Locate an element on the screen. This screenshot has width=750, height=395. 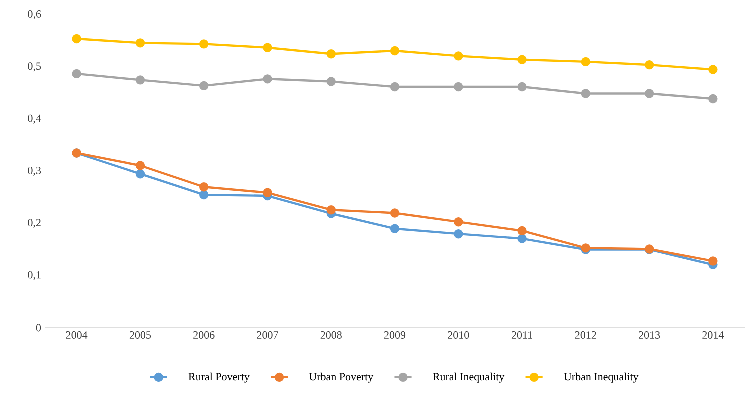
x-tick-label: 2007 is located at coordinates (267, 335).